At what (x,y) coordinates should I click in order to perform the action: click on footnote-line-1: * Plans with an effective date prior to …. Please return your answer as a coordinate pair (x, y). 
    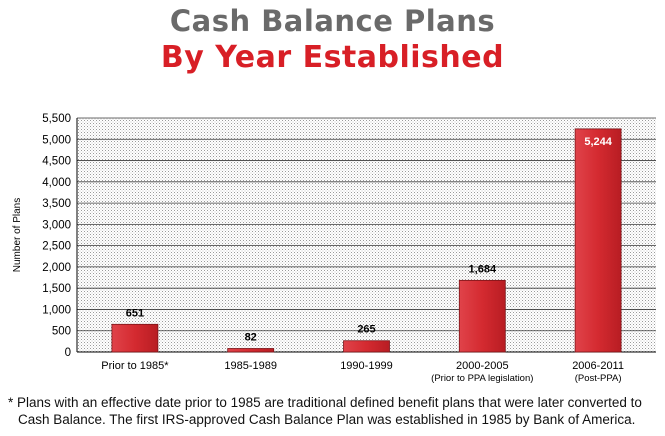
    Looking at the image, I should click on (325, 402).